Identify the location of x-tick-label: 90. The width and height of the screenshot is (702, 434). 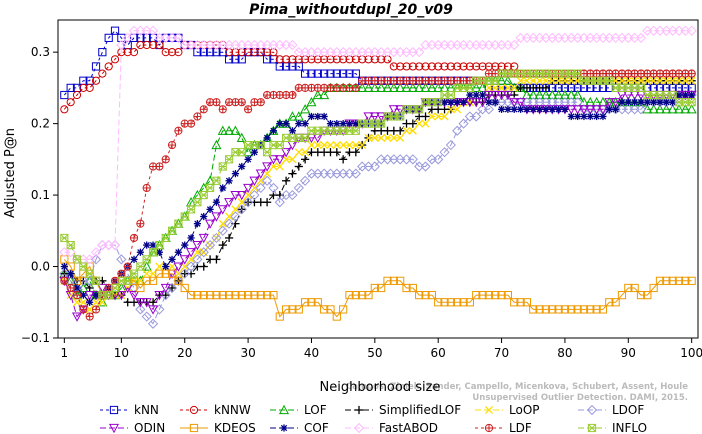
(628, 353).